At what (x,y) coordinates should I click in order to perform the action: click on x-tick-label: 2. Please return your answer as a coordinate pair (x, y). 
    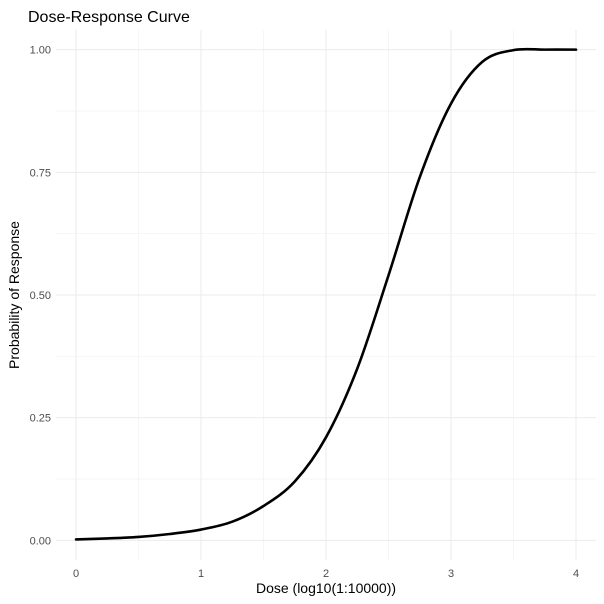
    Looking at the image, I should click on (326, 574).